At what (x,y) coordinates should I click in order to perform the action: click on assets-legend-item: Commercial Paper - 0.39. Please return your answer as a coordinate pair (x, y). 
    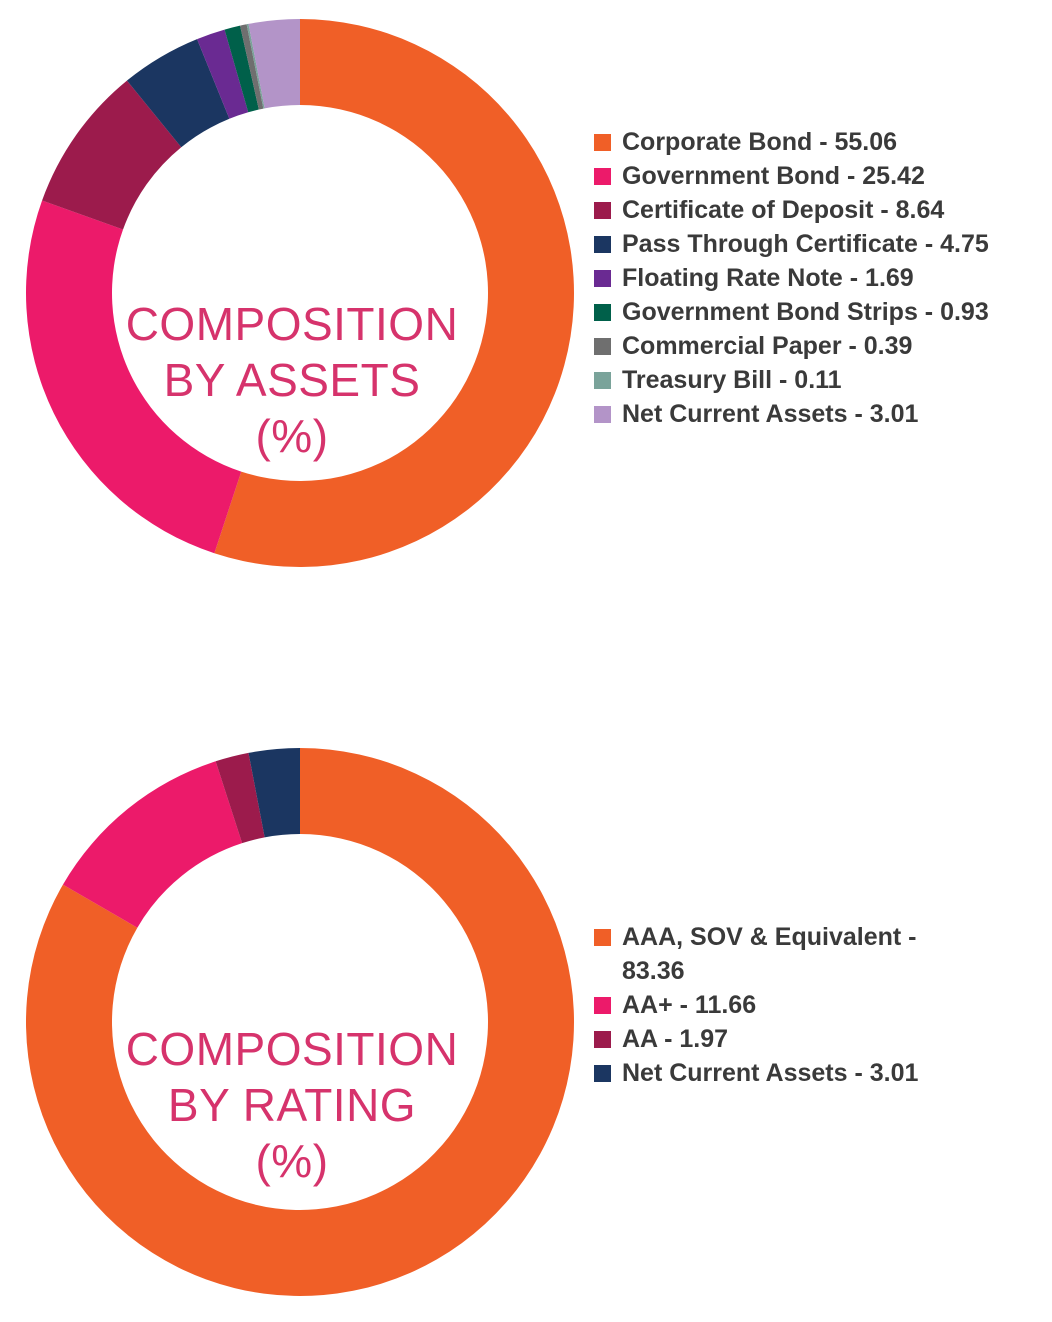
    Looking at the image, I should click on (814, 346).